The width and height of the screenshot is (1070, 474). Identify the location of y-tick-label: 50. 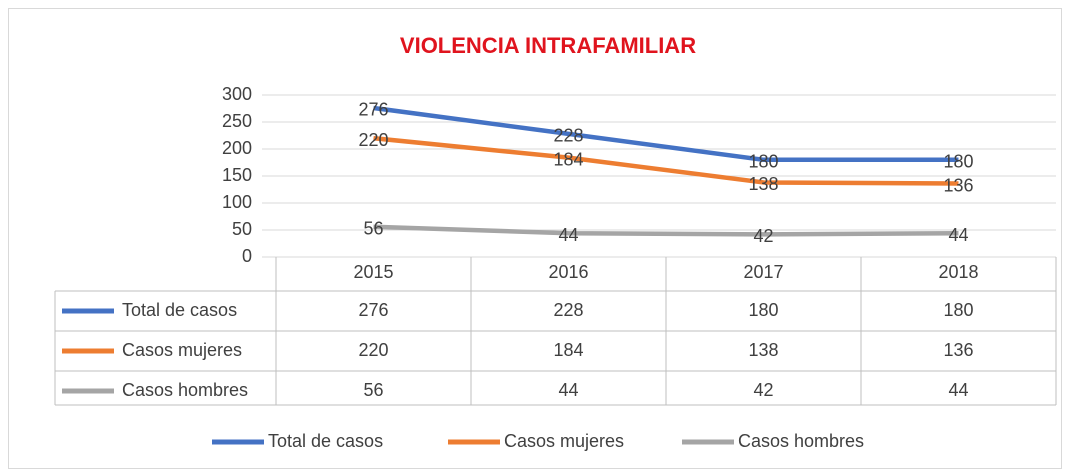
(242, 229).